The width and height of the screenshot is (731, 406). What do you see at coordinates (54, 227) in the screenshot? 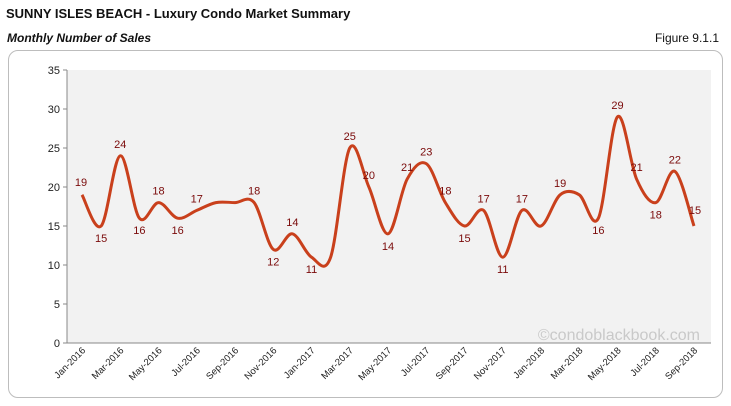
I see `y-tick-label: 15` at bounding box center [54, 227].